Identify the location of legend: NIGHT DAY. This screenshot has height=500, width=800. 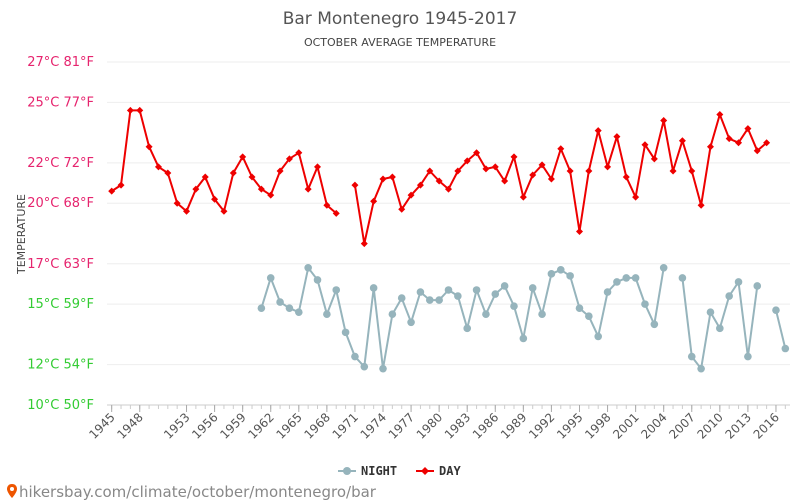
(399, 471).